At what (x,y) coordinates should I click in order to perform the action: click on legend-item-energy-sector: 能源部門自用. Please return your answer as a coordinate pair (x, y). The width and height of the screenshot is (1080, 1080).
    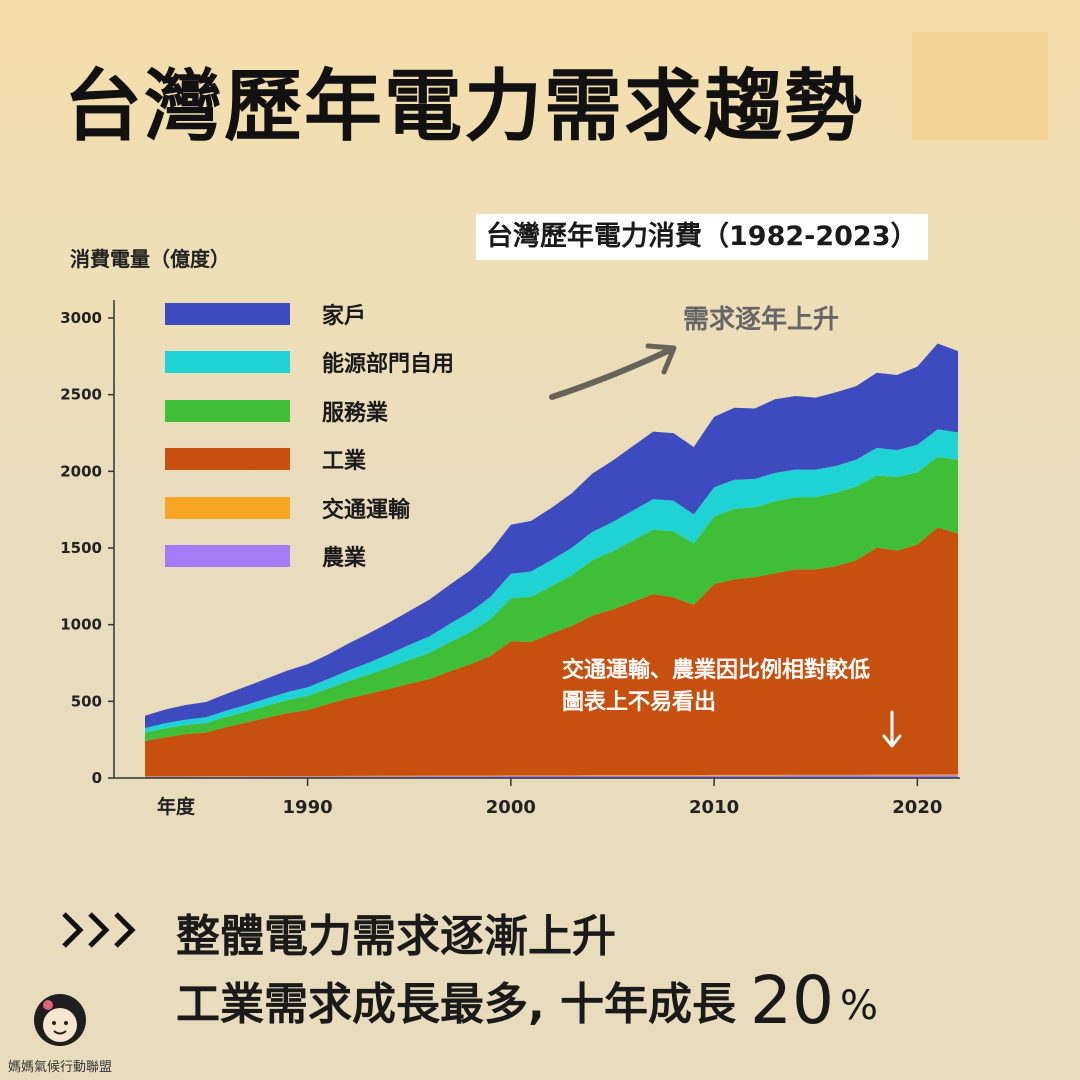
    Looking at the image, I should click on (325, 363).